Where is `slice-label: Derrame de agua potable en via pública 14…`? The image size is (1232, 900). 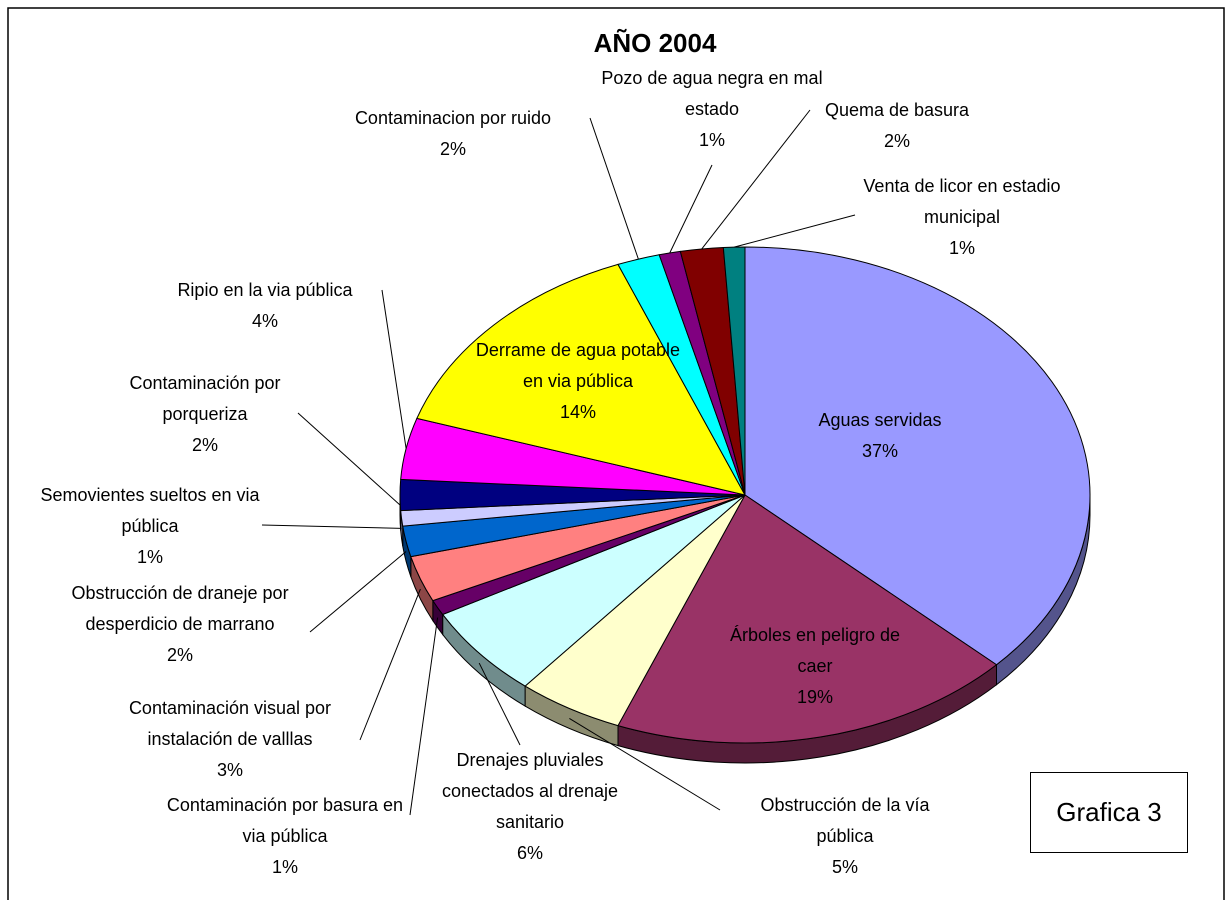 slice-label: Derrame de agua potable en via pública 14… is located at coordinates (578, 381).